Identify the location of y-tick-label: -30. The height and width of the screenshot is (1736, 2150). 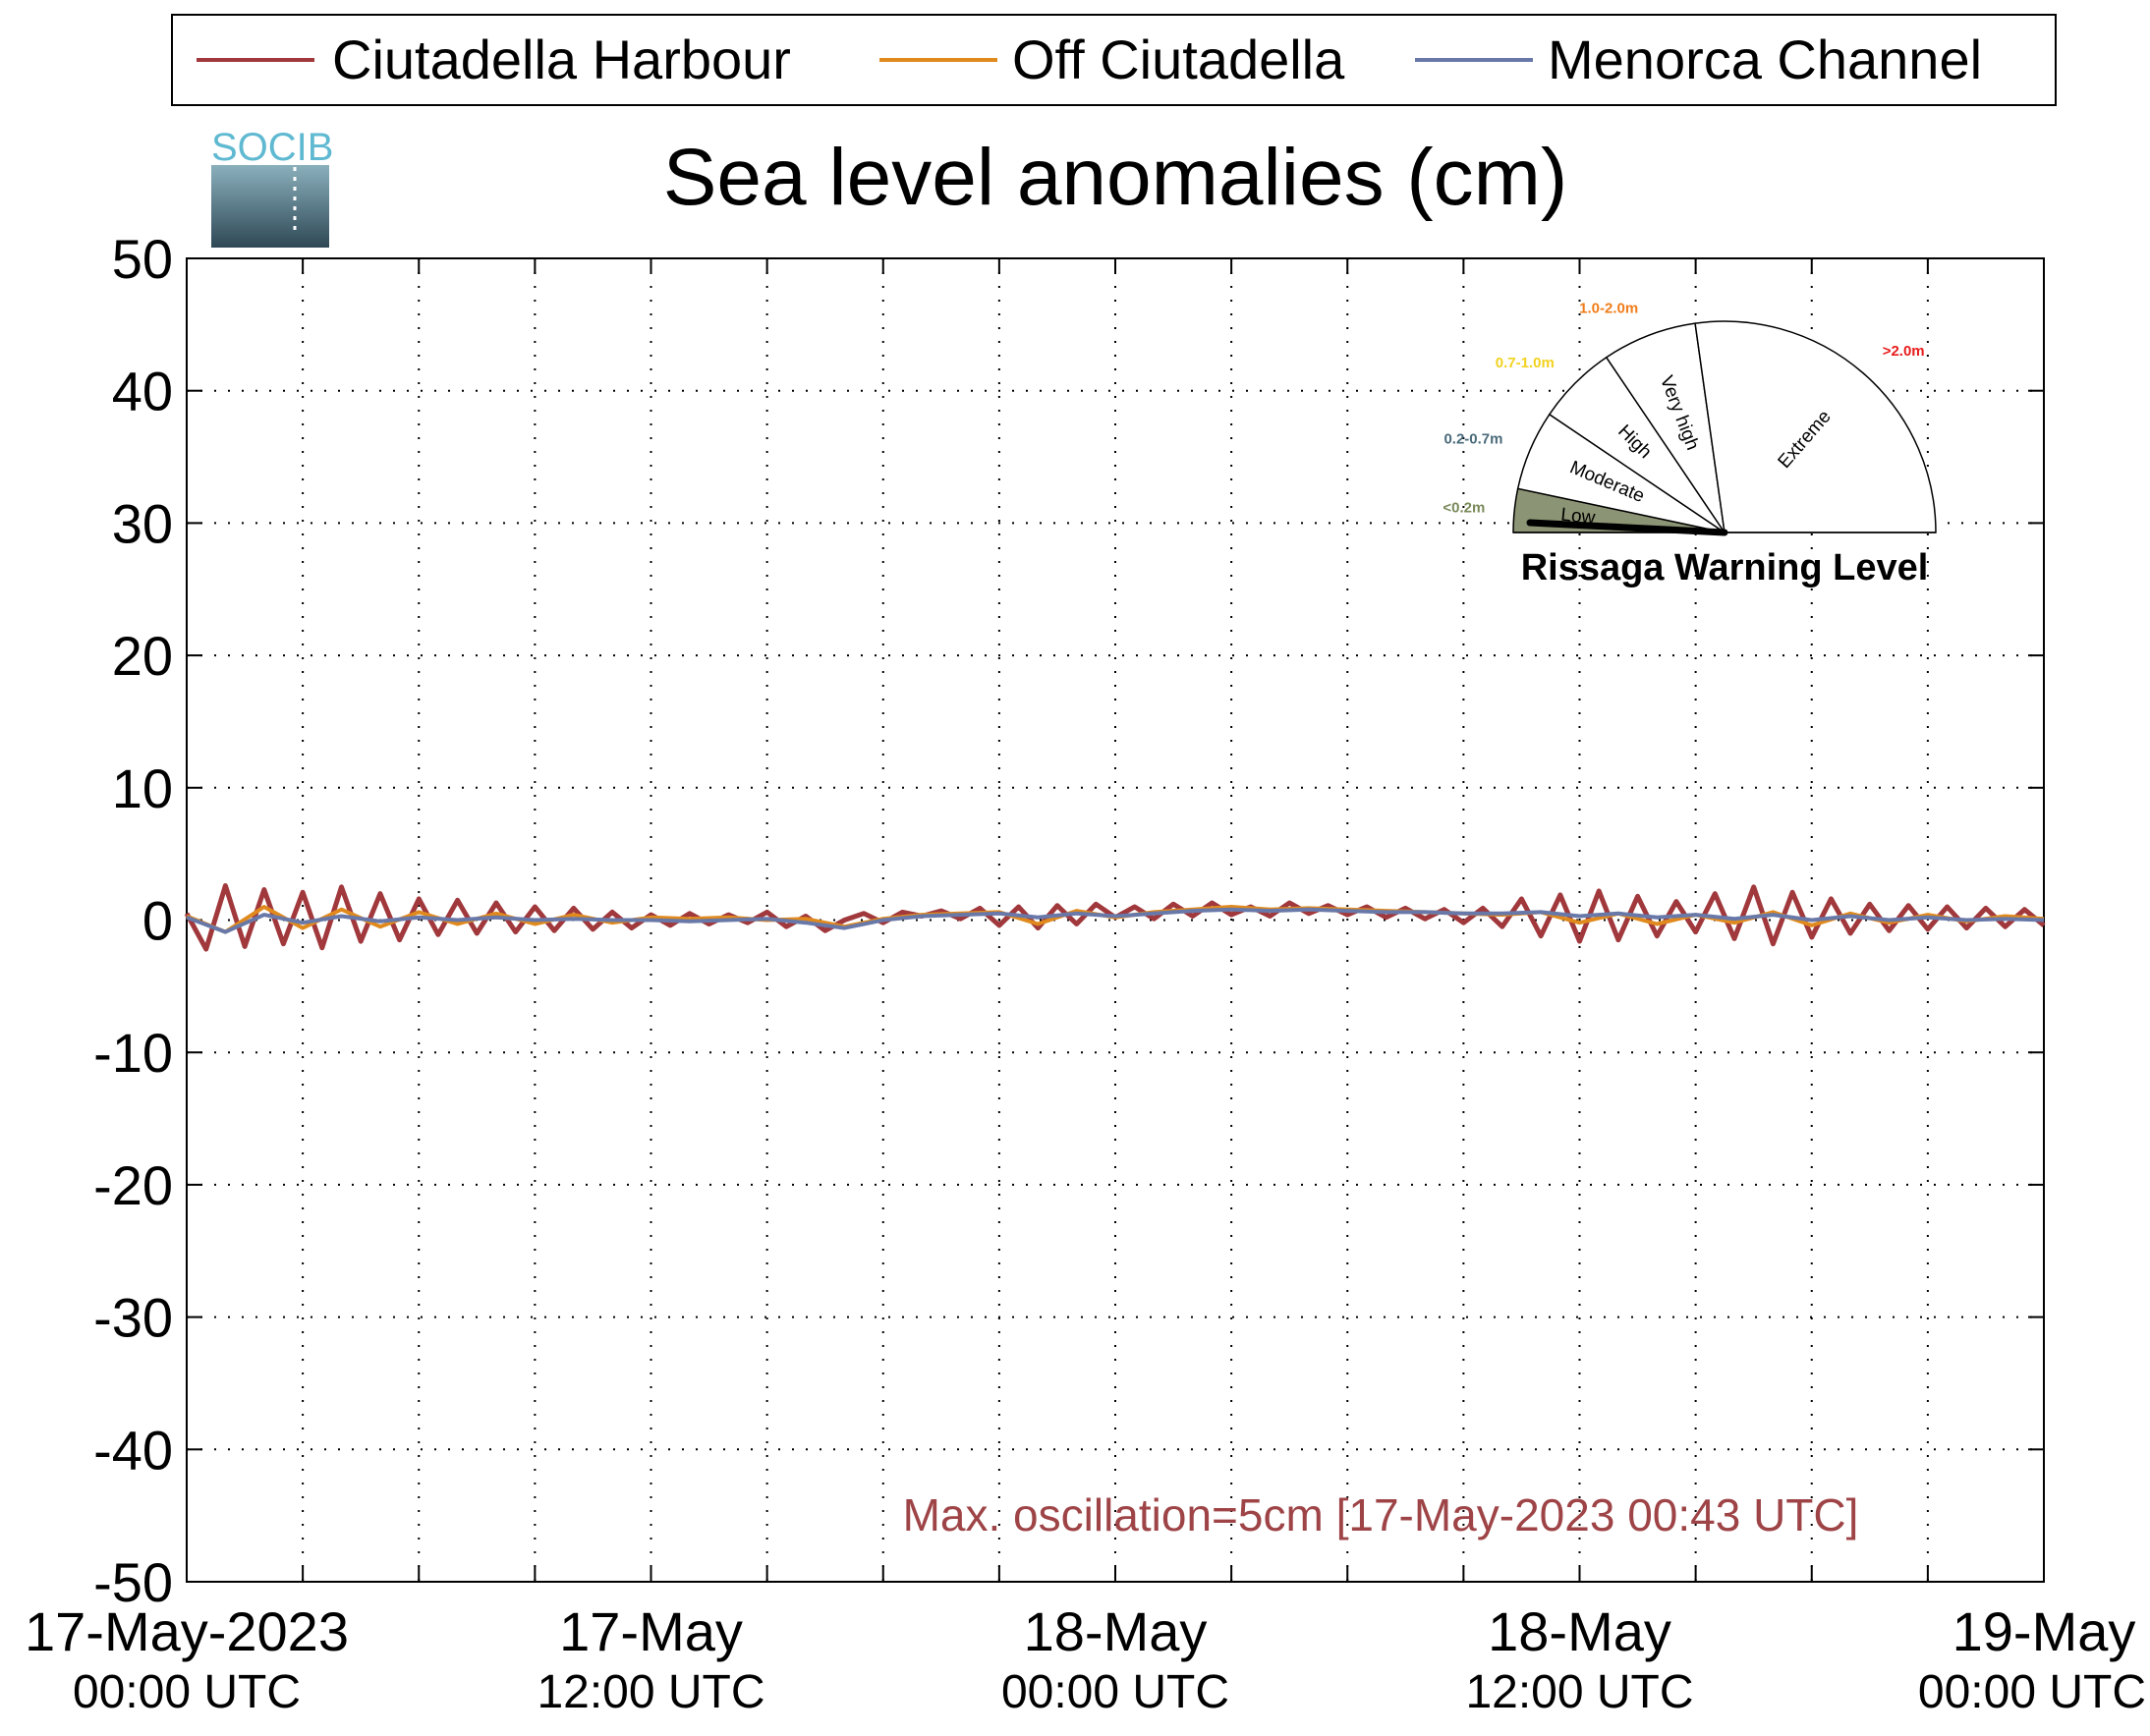
(133, 1318).